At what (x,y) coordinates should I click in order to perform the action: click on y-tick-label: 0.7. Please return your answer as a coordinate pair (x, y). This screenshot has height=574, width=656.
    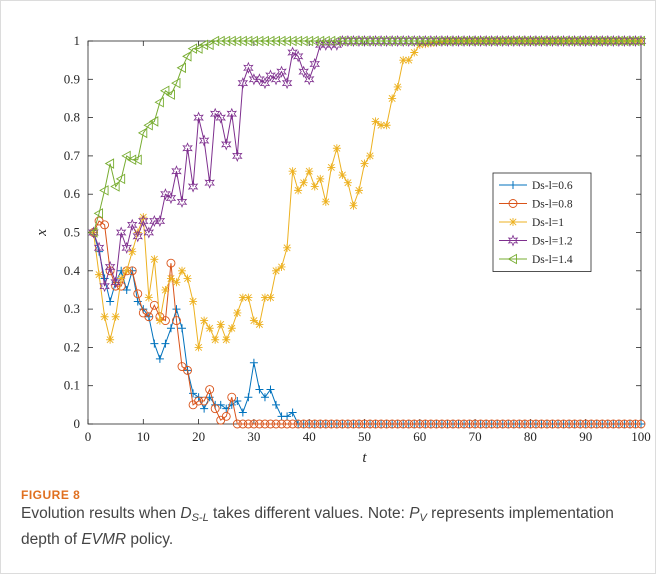
    Looking at the image, I should click on (72, 155).